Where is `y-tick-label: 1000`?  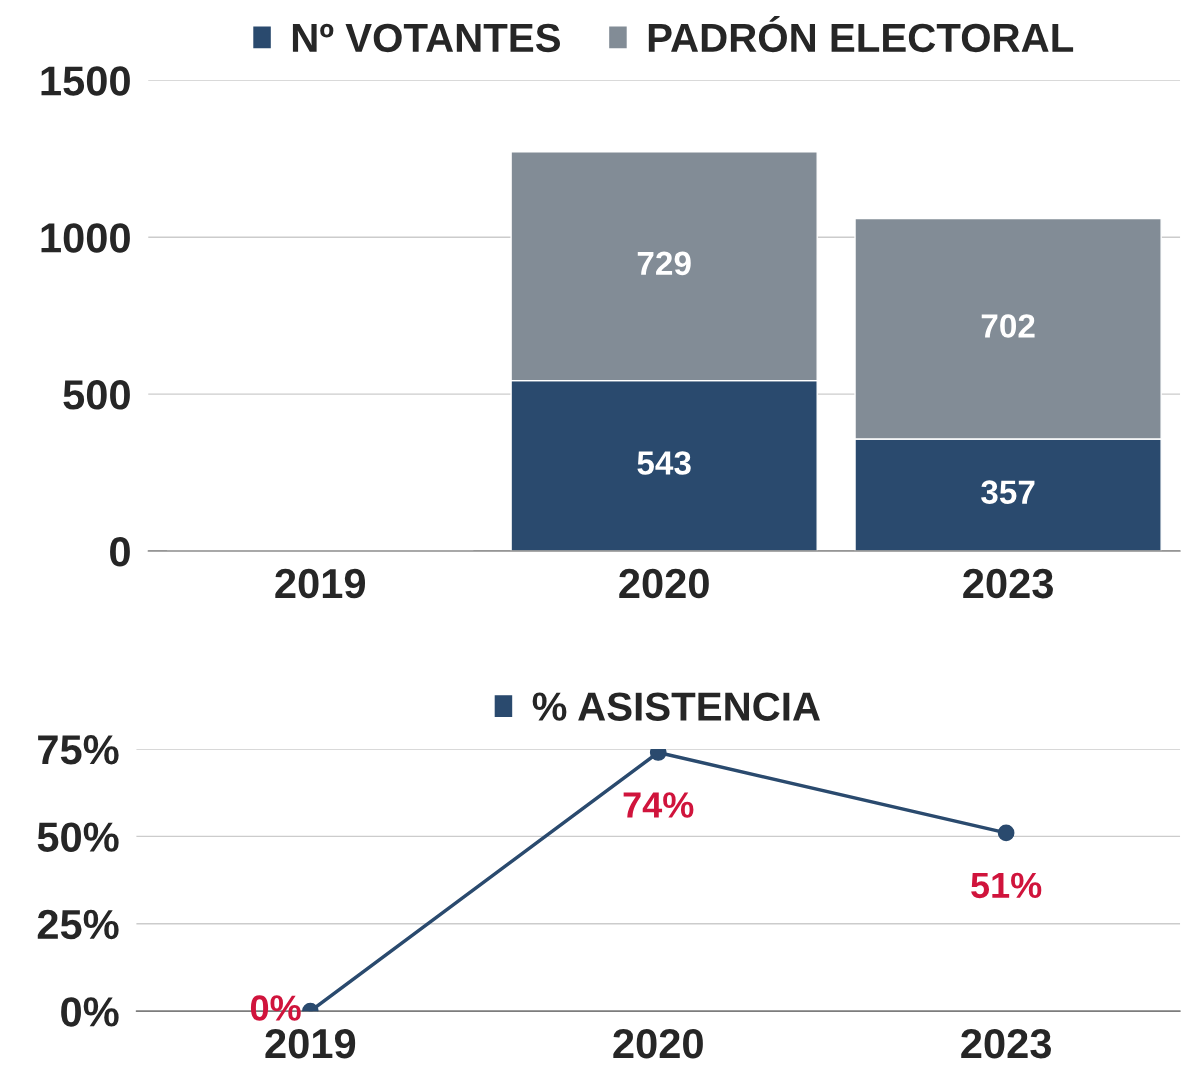 y-tick-label: 1000 is located at coordinates (85, 238).